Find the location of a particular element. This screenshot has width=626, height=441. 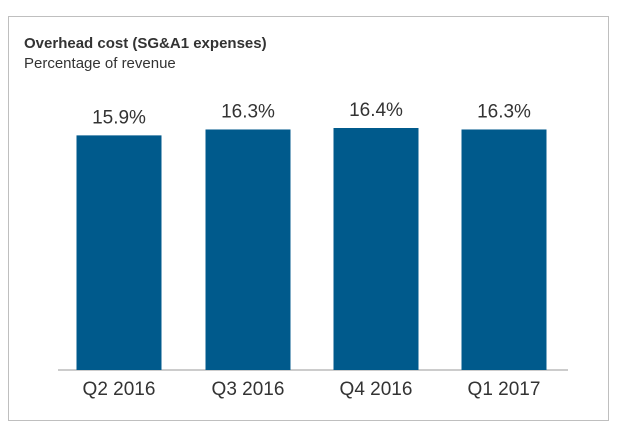

chart-subtitle: Percentage of revenue is located at coordinates (100, 63).